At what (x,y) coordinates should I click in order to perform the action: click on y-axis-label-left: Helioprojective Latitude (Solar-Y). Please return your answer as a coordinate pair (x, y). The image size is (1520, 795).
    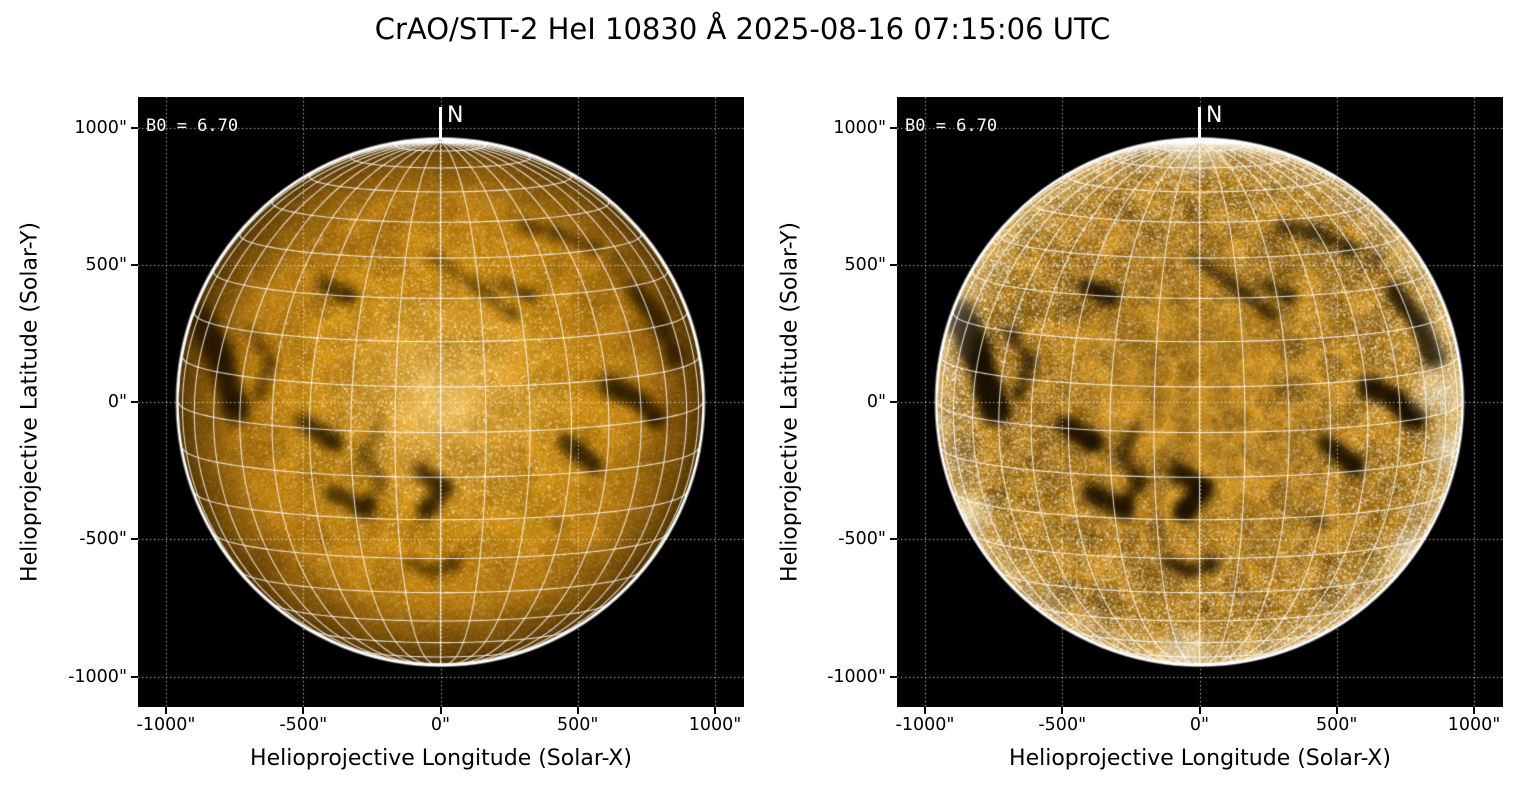
    Looking at the image, I should click on (30, 402).